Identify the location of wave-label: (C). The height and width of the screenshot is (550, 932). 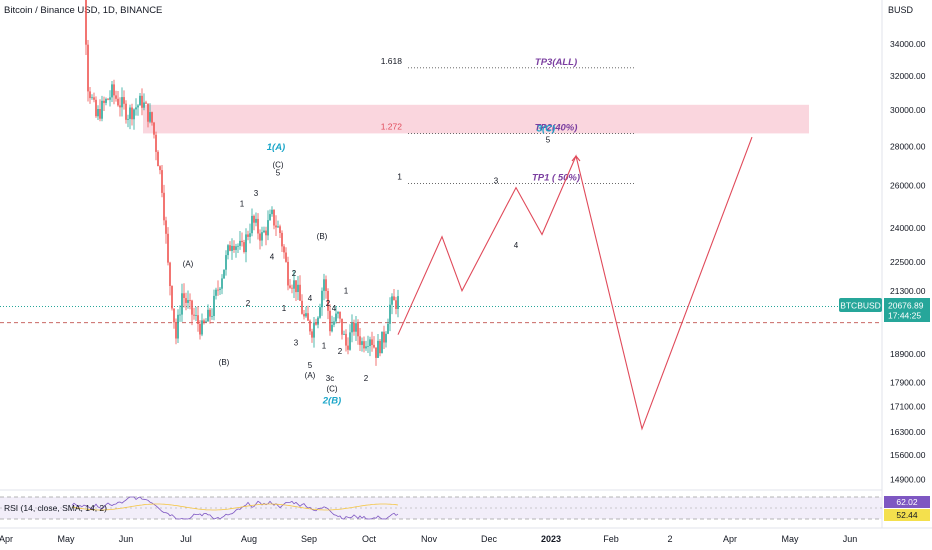
(277, 165).